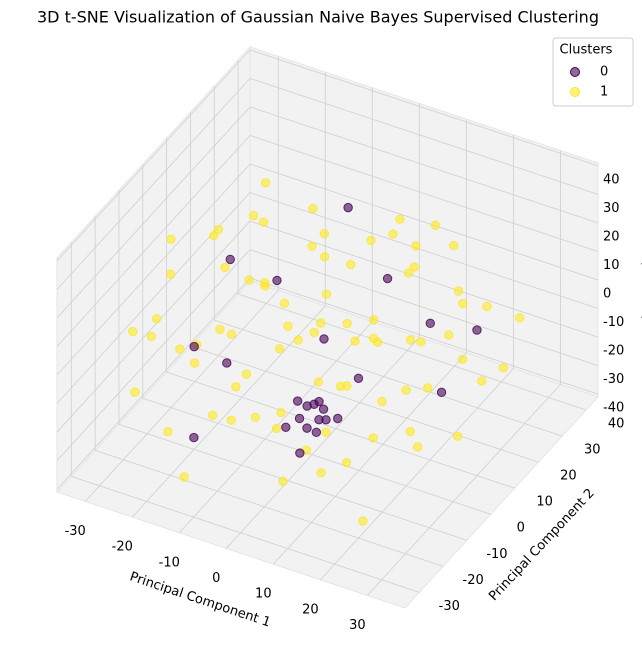  Describe the element at coordinates (592, 450) in the screenshot. I see `y-tick-label: 30` at that location.